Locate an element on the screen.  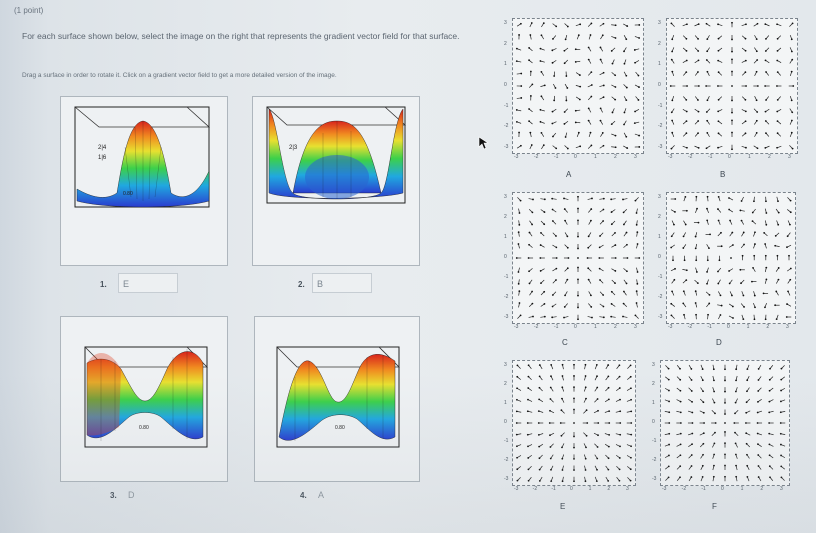
y-tick-label: -2 is located at coordinates (660, 297).